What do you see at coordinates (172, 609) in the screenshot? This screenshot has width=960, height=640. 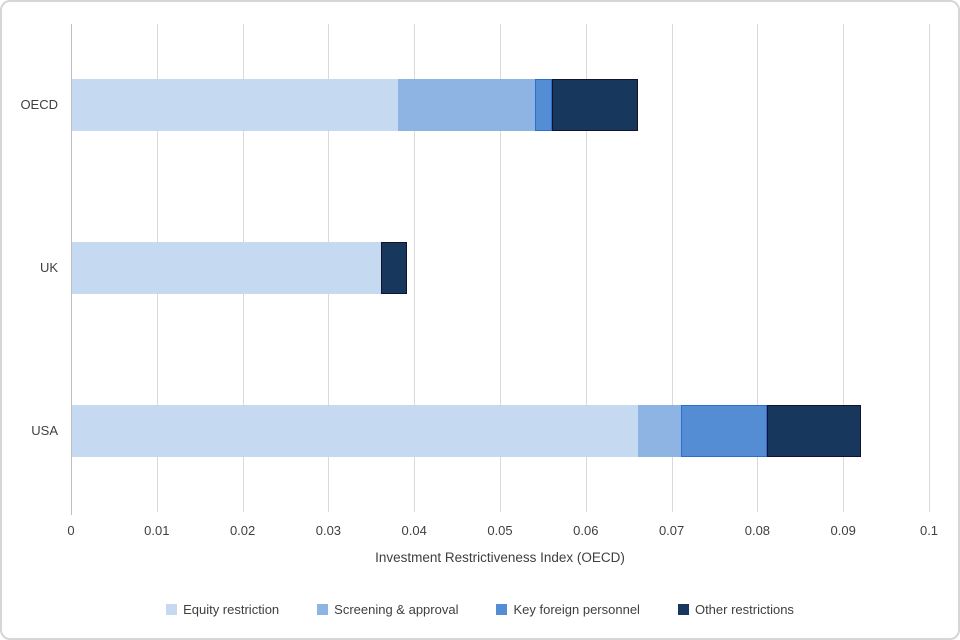 I see `legend-swatch-equity-restriction` at bounding box center [172, 609].